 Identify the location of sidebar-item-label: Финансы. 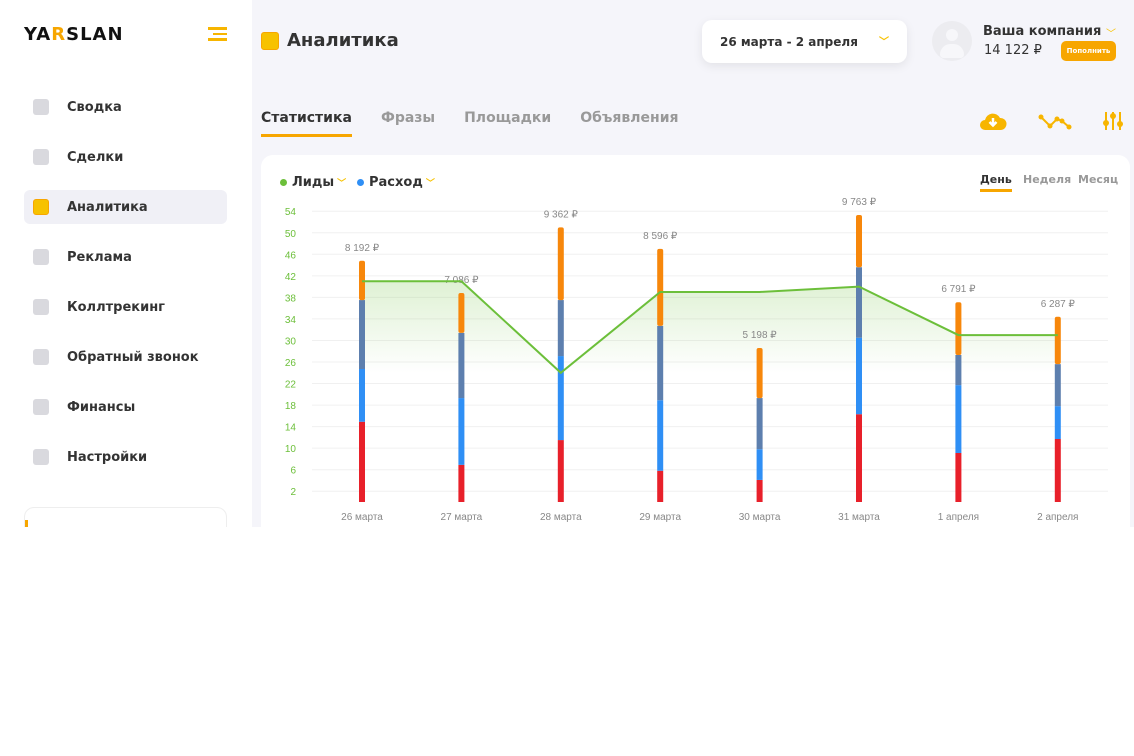
(101, 407).